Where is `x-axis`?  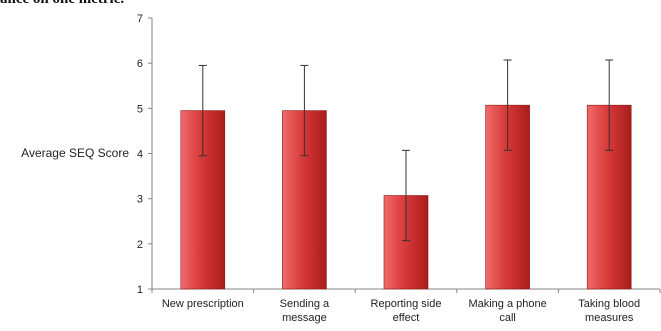 x-axis is located at coordinates (406, 290).